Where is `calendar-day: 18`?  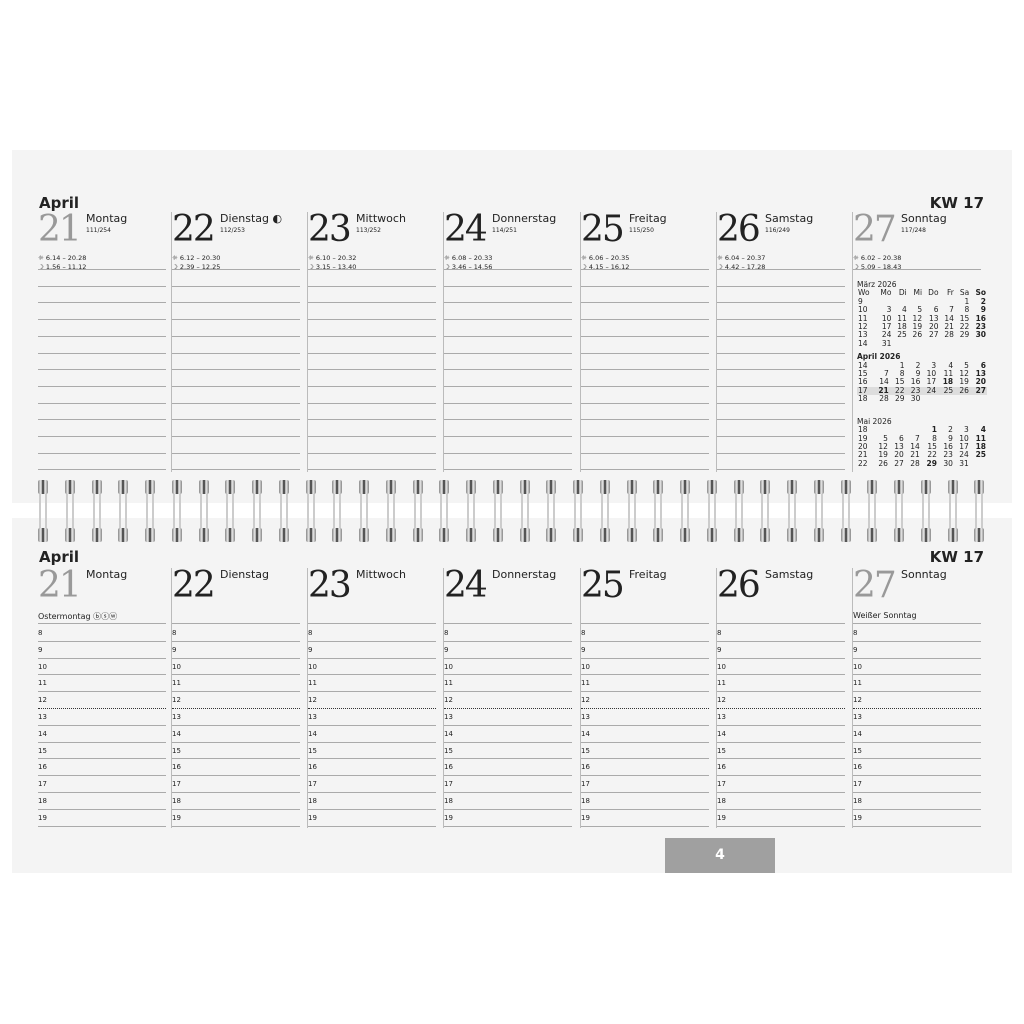
calendar-day: 18 is located at coordinates (902, 327).